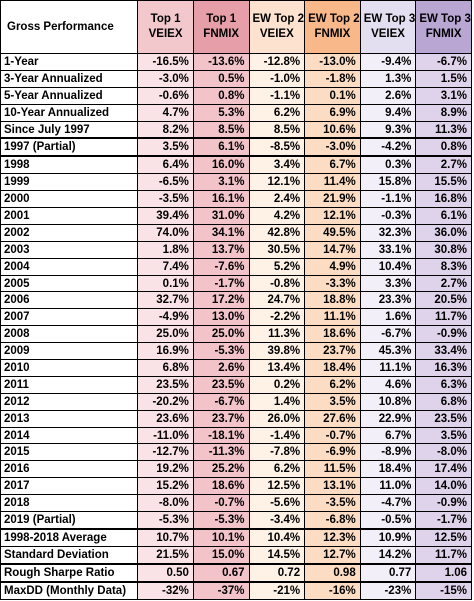 This screenshot has width=474, height=601. I want to click on row-label: 1999, so click(69, 182).